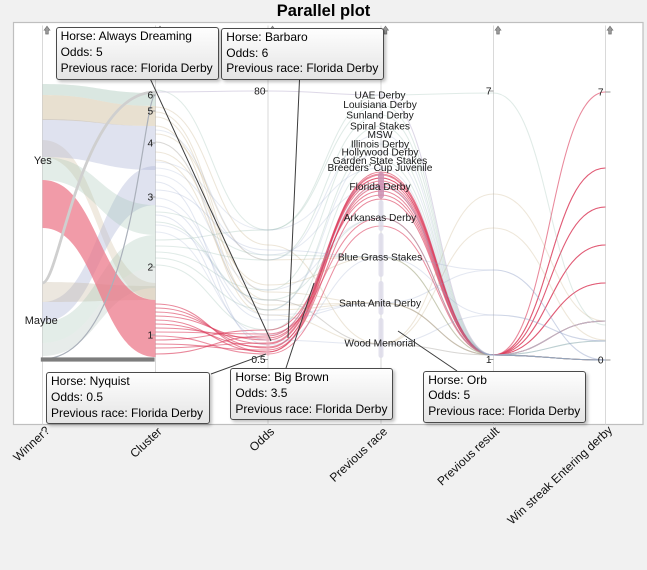 This screenshot has width=647, height=570. Describe the element at coordinates (380, 116) in the screenshot. I see `svg-text: Sunland Derby` at that location.